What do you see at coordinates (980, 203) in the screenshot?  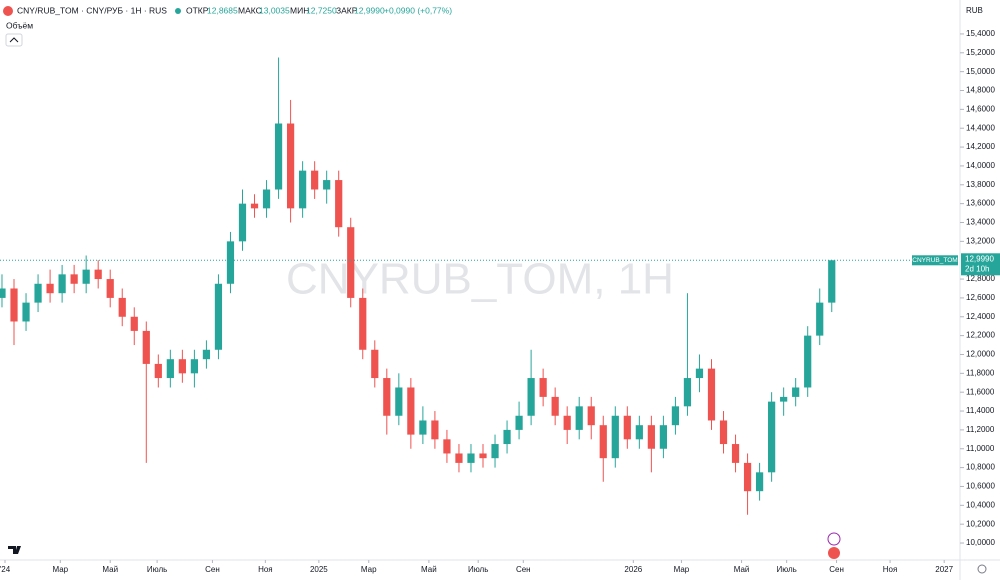 I see `y-tick-label: 13,6000` at bounding box center [980, 203].